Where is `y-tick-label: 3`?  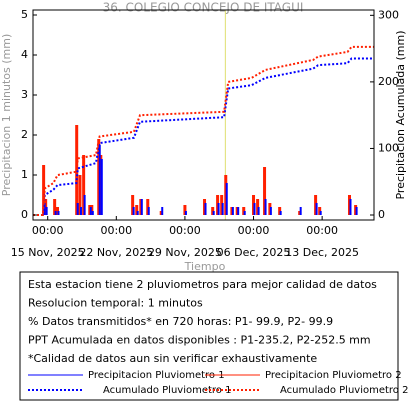
y-tick-label: 3 is located at coordinates (24, 94).